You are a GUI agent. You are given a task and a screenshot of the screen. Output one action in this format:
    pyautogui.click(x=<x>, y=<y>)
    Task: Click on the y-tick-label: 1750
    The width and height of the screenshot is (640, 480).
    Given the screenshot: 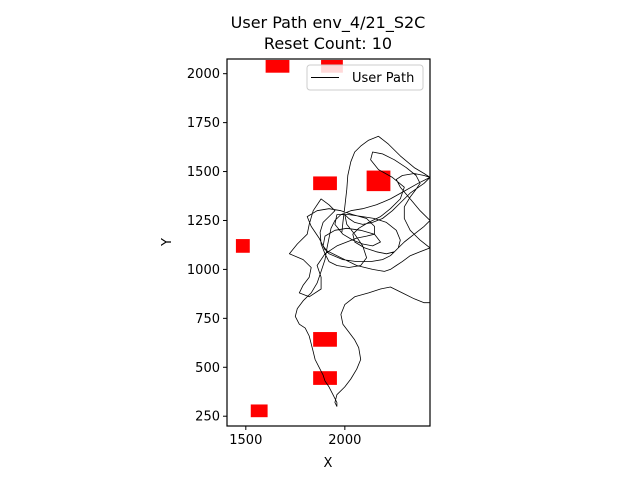 What is the action you would take?
    pyautogui.click(x=203, y=123)
    